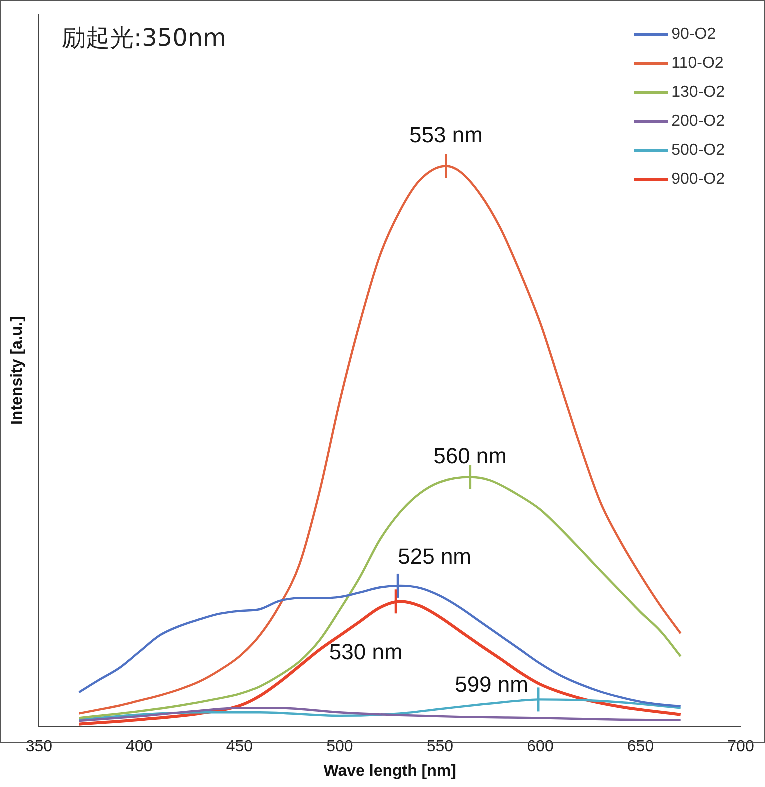 The image size is (765, 787). Describe the element at coordinates (446, 135) in the screenshot. I see `annotation: 553 nm` at that location.